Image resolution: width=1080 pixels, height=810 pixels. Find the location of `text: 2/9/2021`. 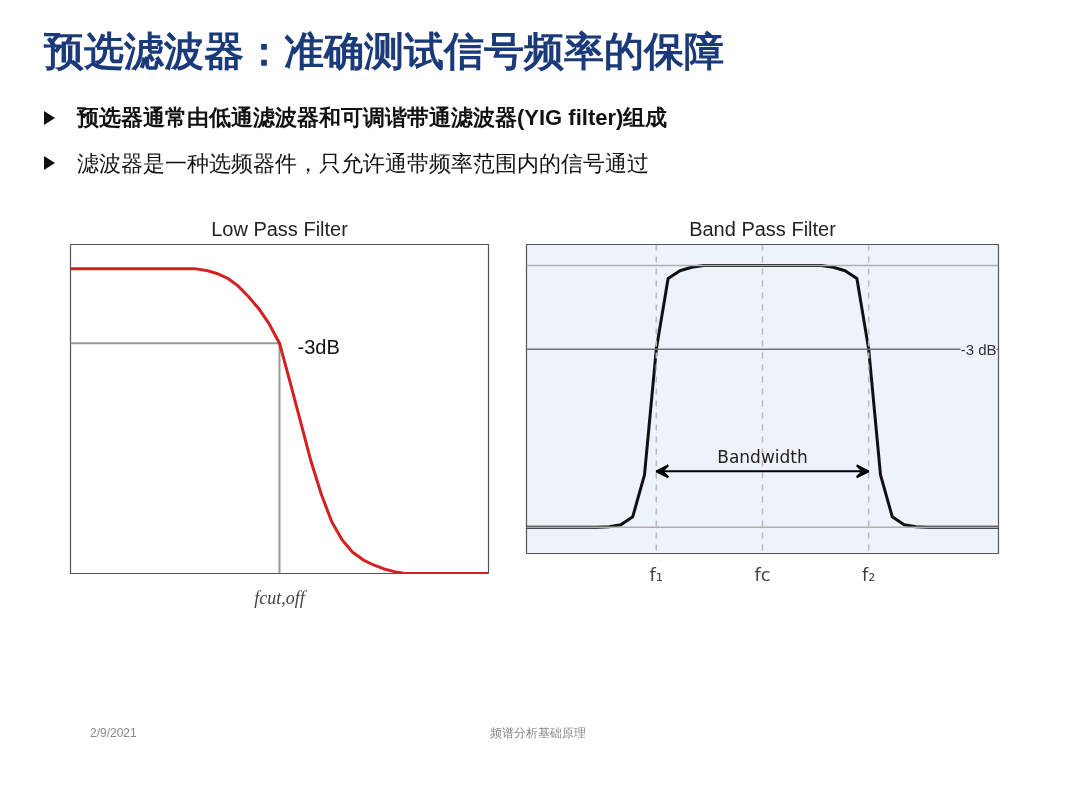

text: 2/9/2021 is located at coordinates (113, 733).